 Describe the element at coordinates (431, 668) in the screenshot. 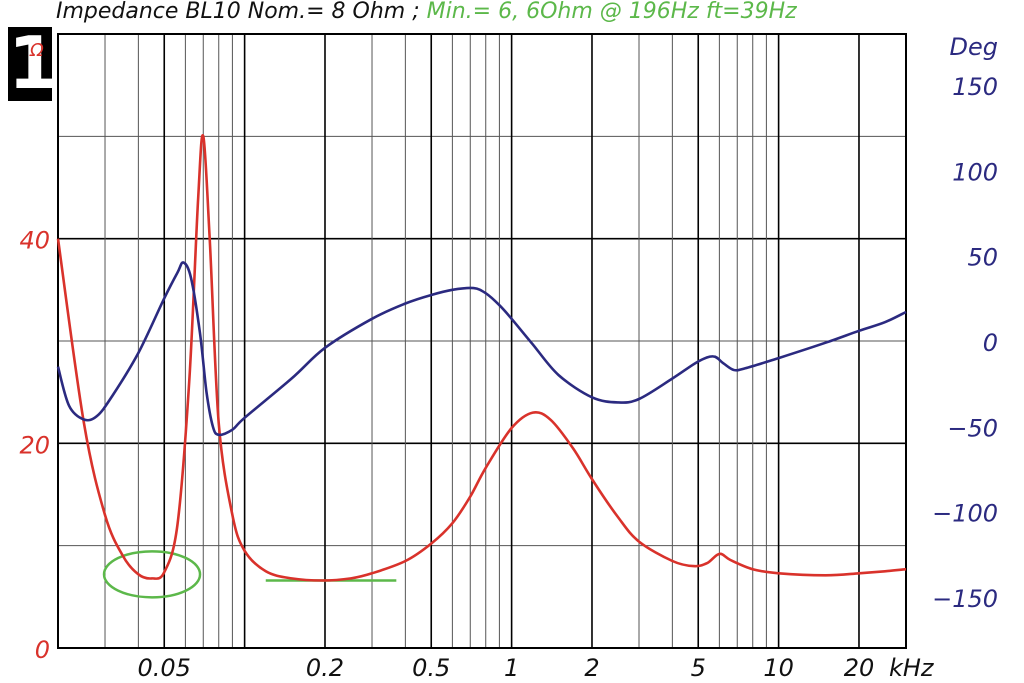

I see `x-tick-label: 0.5` at that location.